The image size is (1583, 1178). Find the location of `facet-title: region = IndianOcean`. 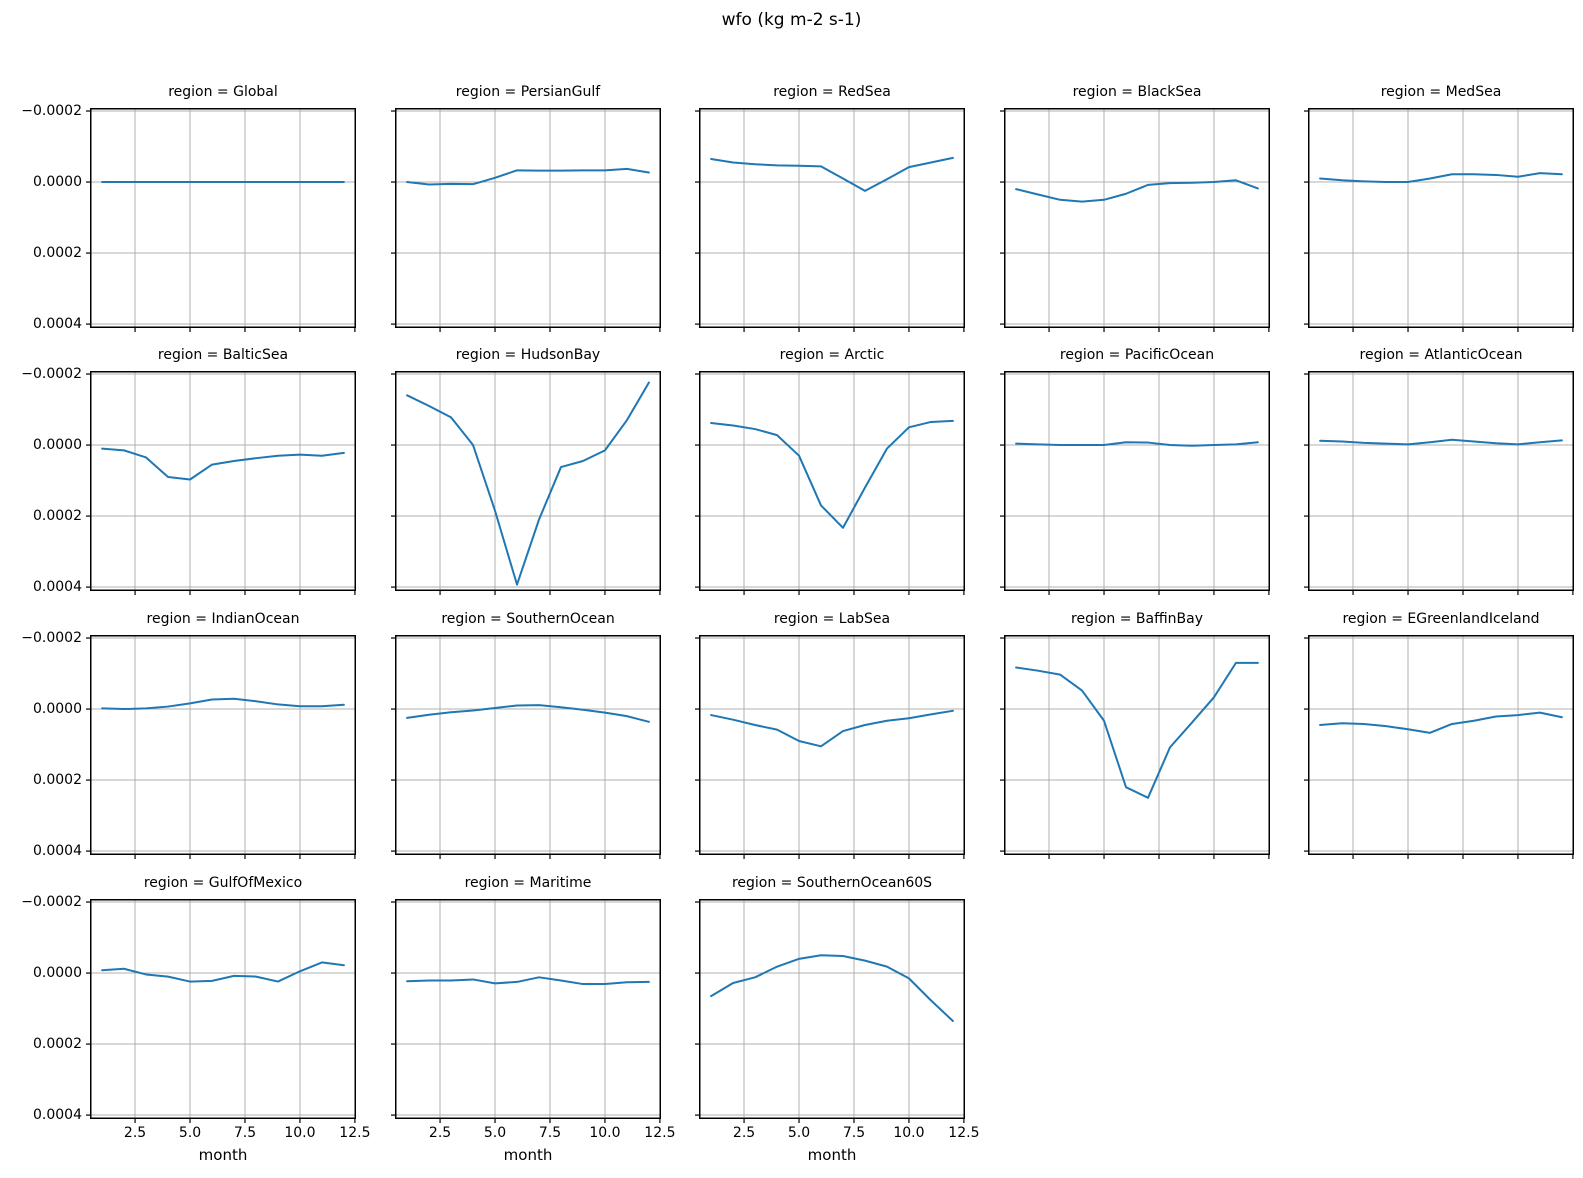

facet-title: region = IndianOcean is located at coordinates (223, 619).